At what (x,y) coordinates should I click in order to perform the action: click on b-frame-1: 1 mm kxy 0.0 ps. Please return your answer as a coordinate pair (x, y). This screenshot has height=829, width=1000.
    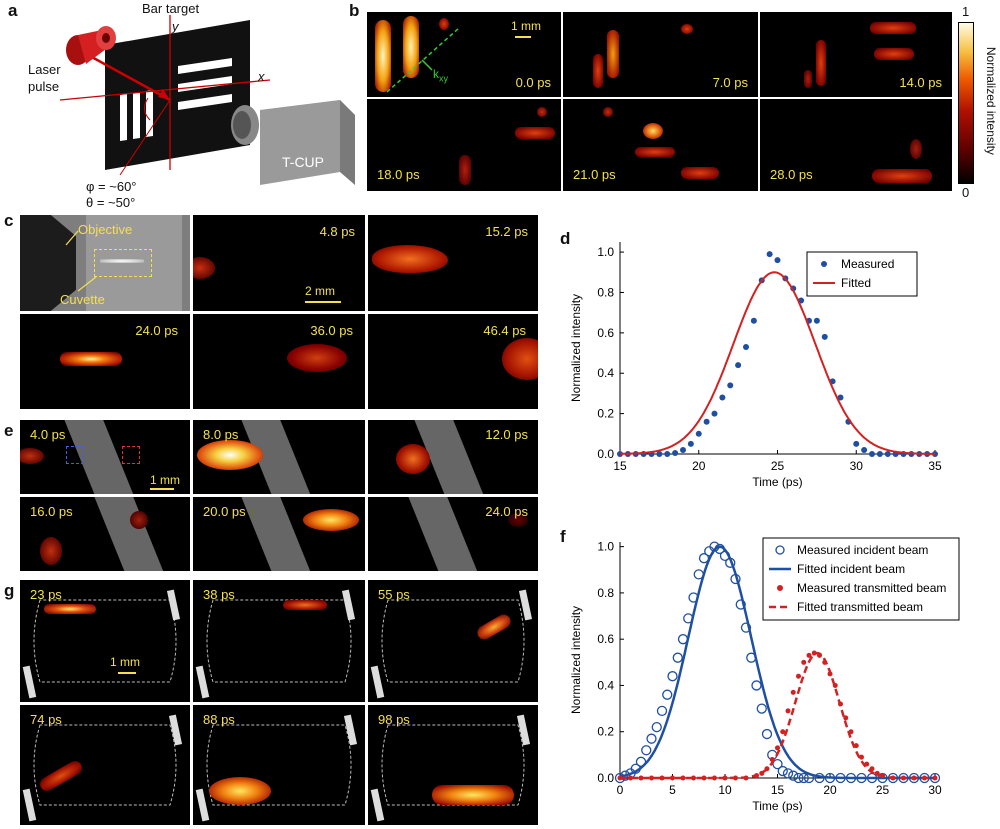
    Looking at the image, I should click on (464, 54).